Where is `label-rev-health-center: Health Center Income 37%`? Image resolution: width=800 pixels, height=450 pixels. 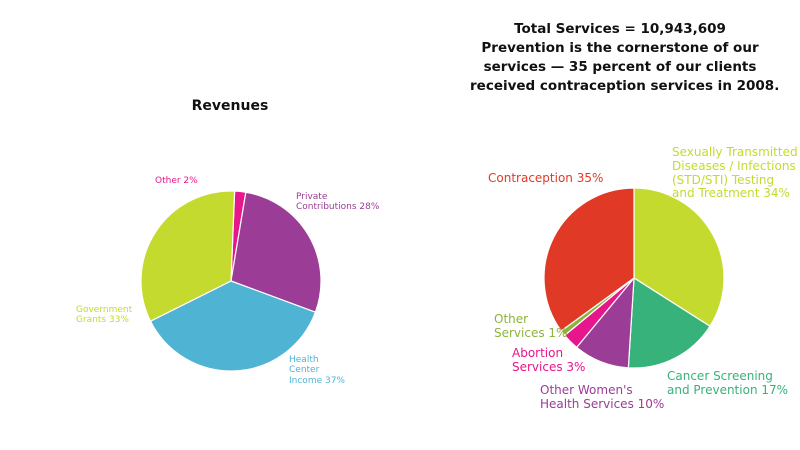
label-rev-health-center: Health Center Income 37% is located at coordinates (317, 370).